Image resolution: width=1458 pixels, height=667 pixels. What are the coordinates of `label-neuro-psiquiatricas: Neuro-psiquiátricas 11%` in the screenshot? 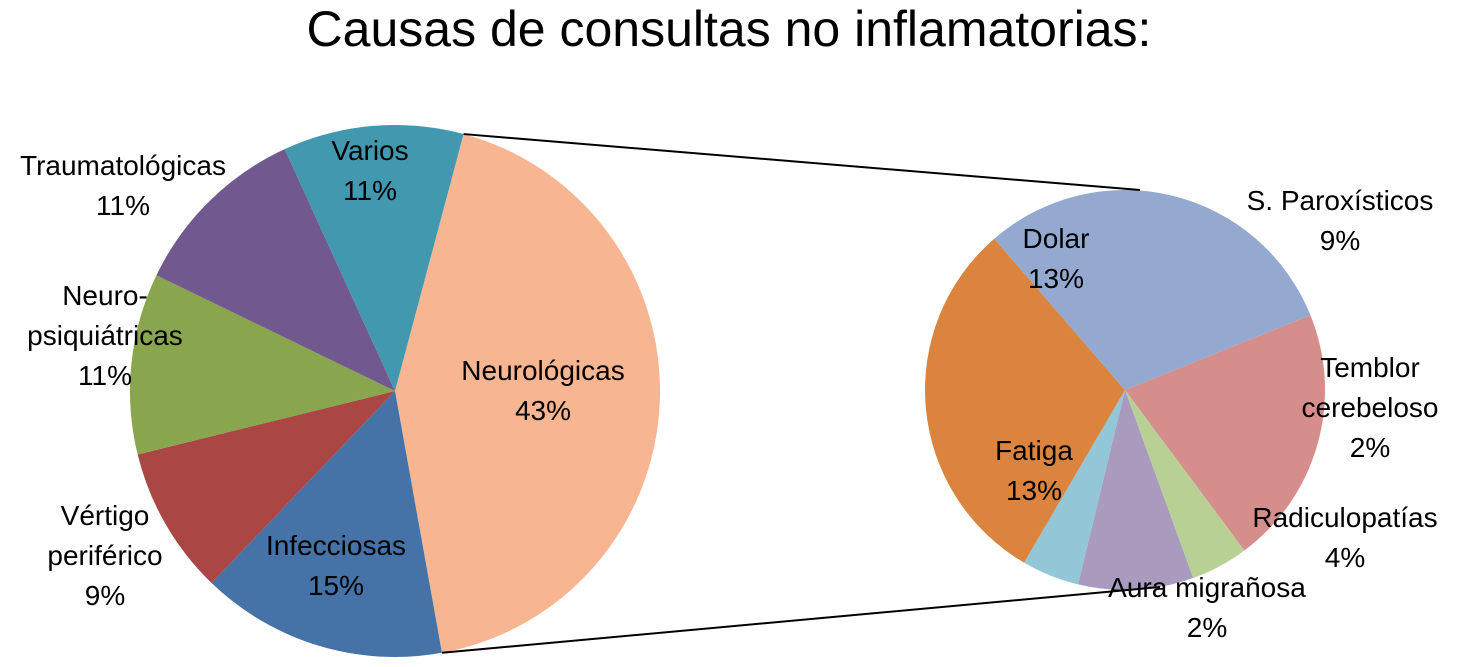 It's located at (105, 335).